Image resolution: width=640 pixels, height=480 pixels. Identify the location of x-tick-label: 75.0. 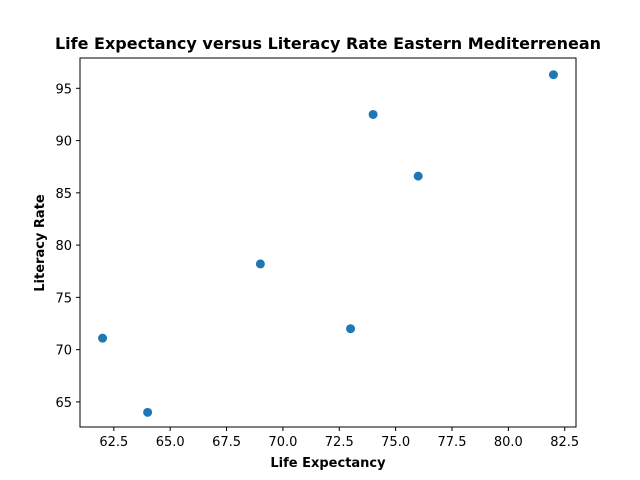
(395, 442).